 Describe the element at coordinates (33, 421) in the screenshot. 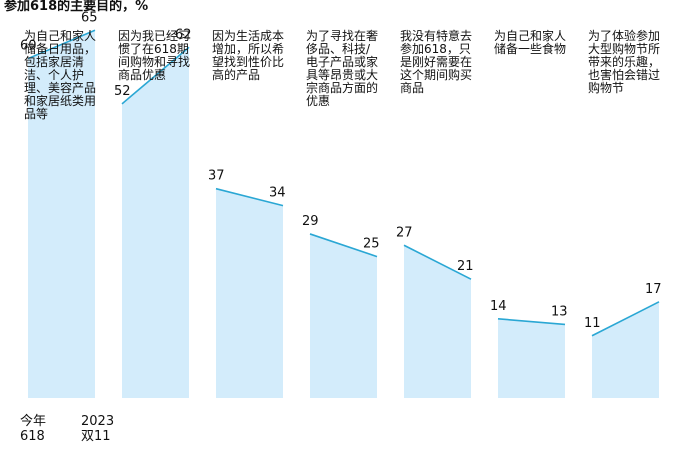

I see `x-label: 今年` at that location.